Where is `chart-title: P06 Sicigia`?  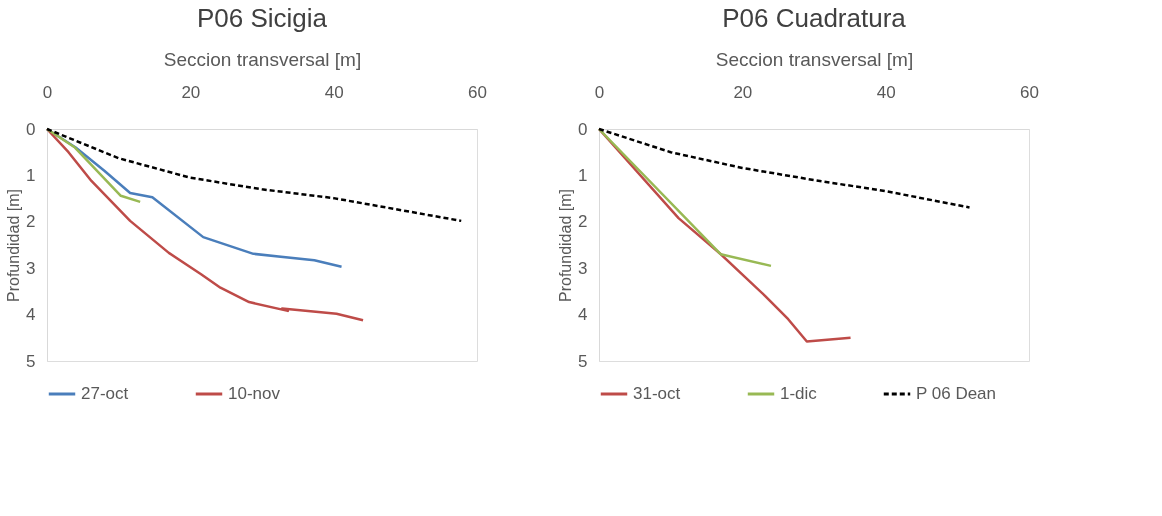
chart-title: P06 Sicigia is located at coordinates (262, 18).